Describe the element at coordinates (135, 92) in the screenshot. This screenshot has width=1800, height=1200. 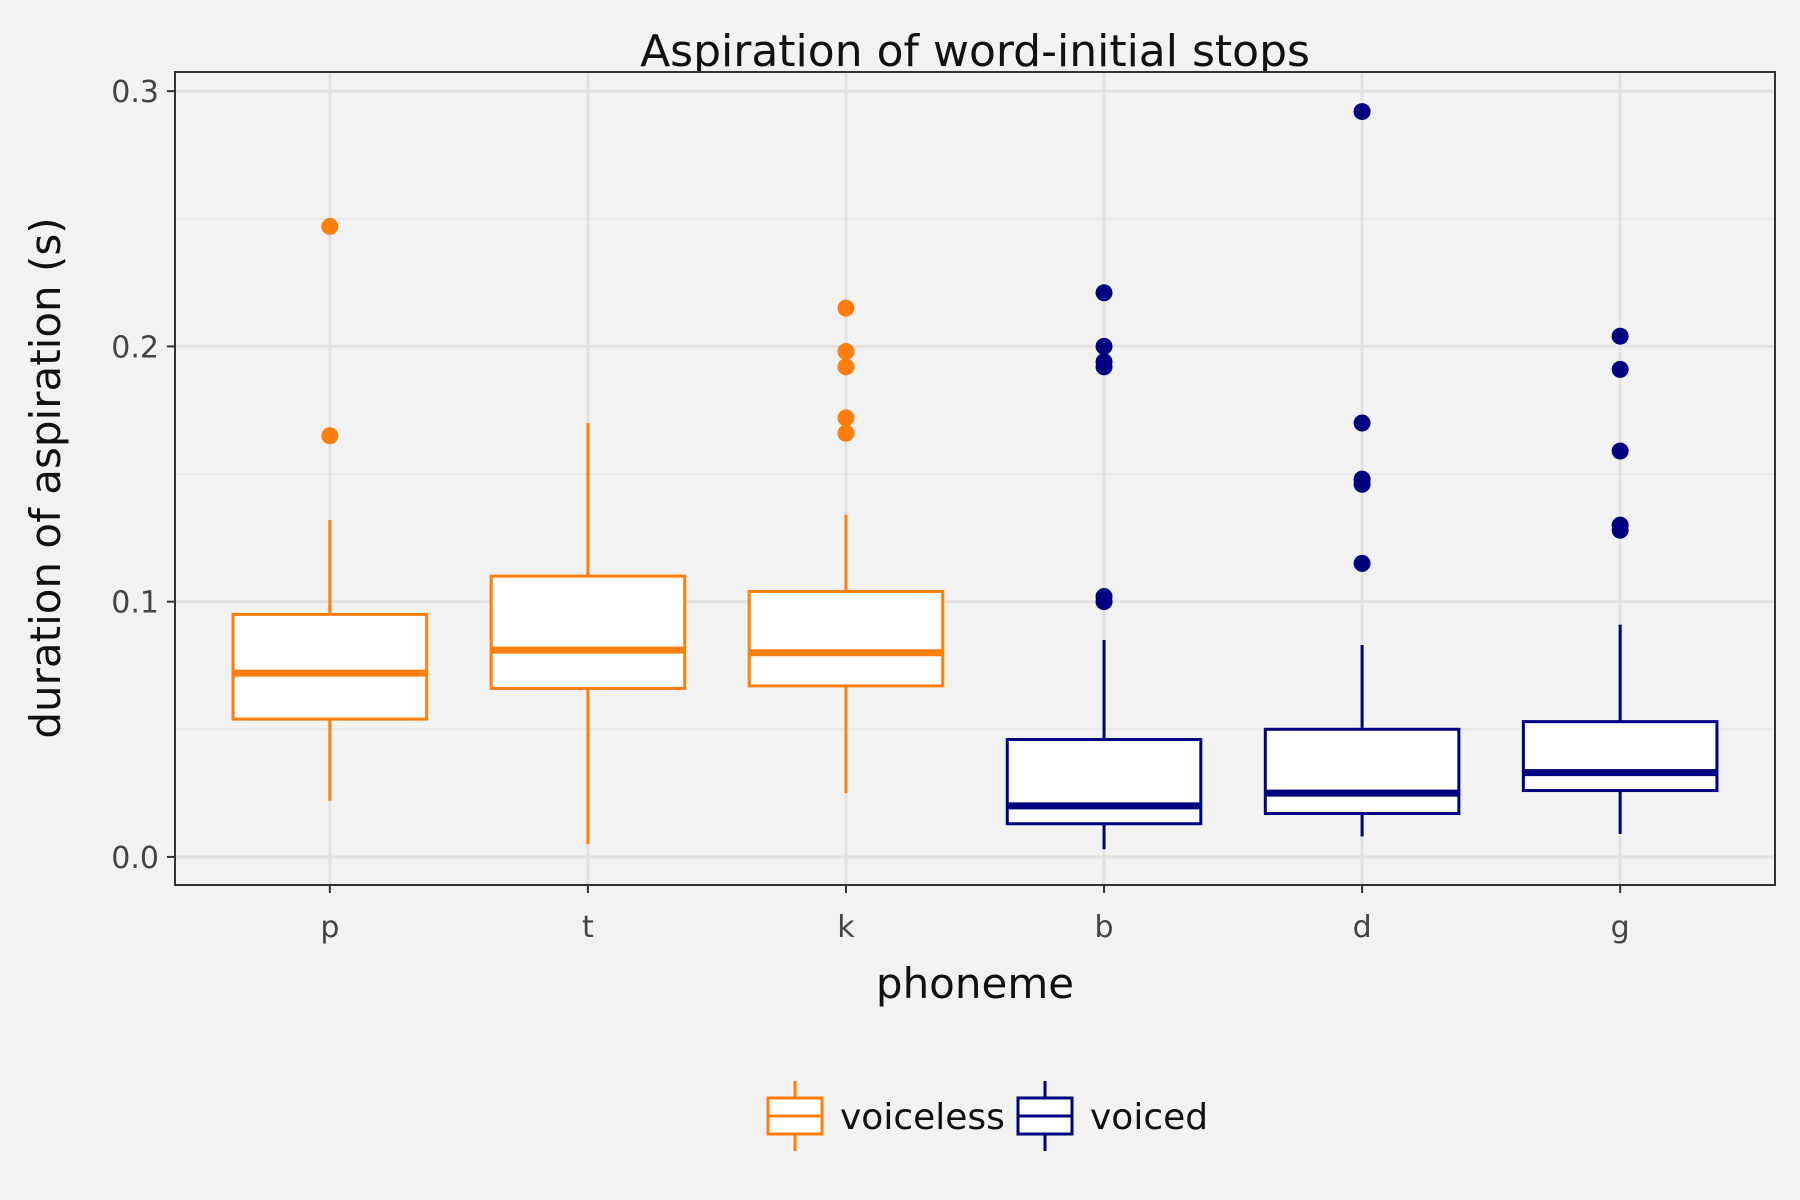
I see `y-tick-label: 0.3` at that location.